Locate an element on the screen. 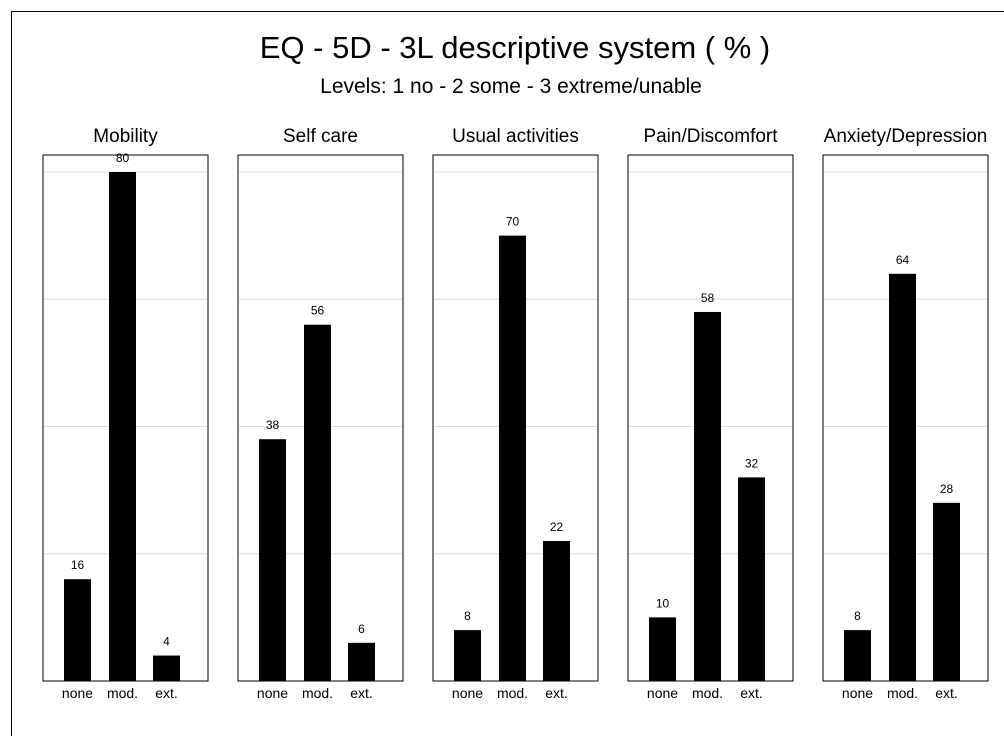 The width and height of the screenshot is (1004, 736). data-label: 80 is located at coordinates (123, 158).